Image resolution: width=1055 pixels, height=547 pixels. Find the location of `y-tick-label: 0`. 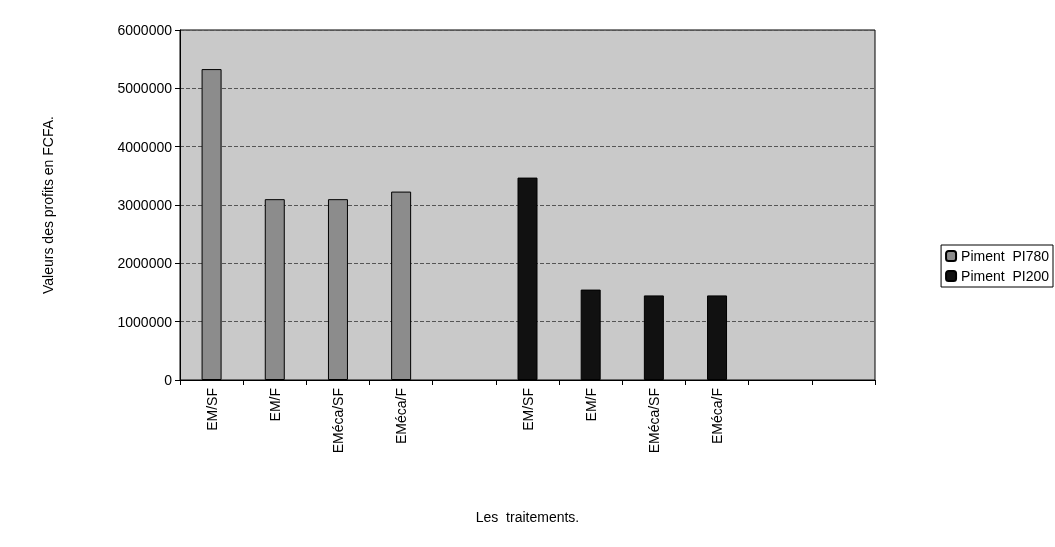

y-tick-label: 0 is located at coordinates (168, 380).